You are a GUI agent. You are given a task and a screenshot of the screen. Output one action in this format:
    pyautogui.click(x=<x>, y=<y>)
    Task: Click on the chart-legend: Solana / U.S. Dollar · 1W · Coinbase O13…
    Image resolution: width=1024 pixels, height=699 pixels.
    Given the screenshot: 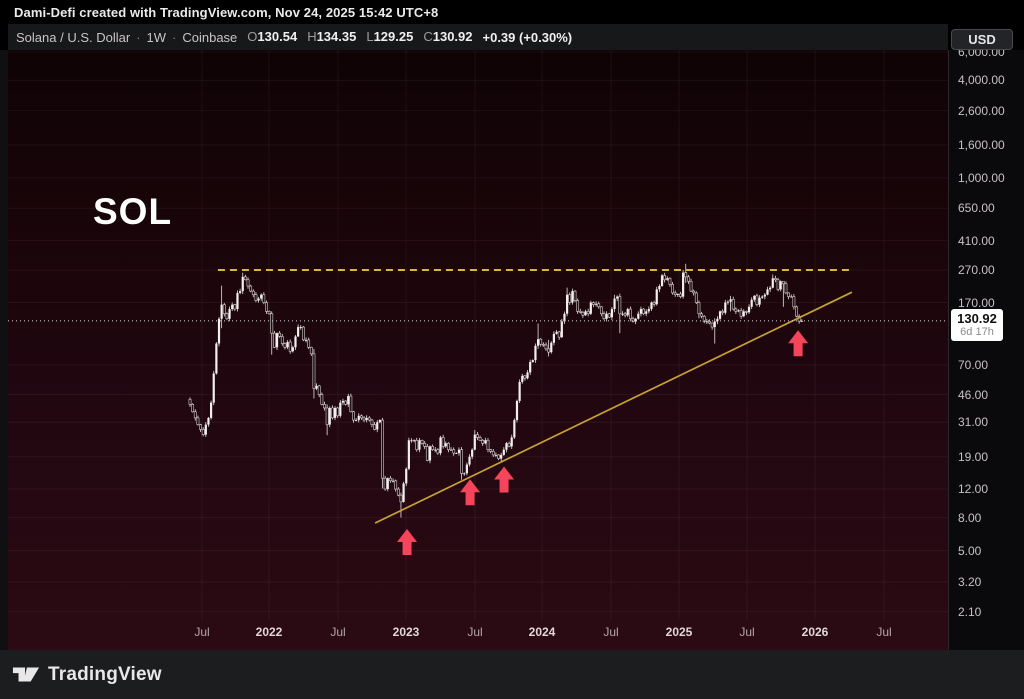 What is the action you would take?
    pyautogui.click(x=478, y=37)
    